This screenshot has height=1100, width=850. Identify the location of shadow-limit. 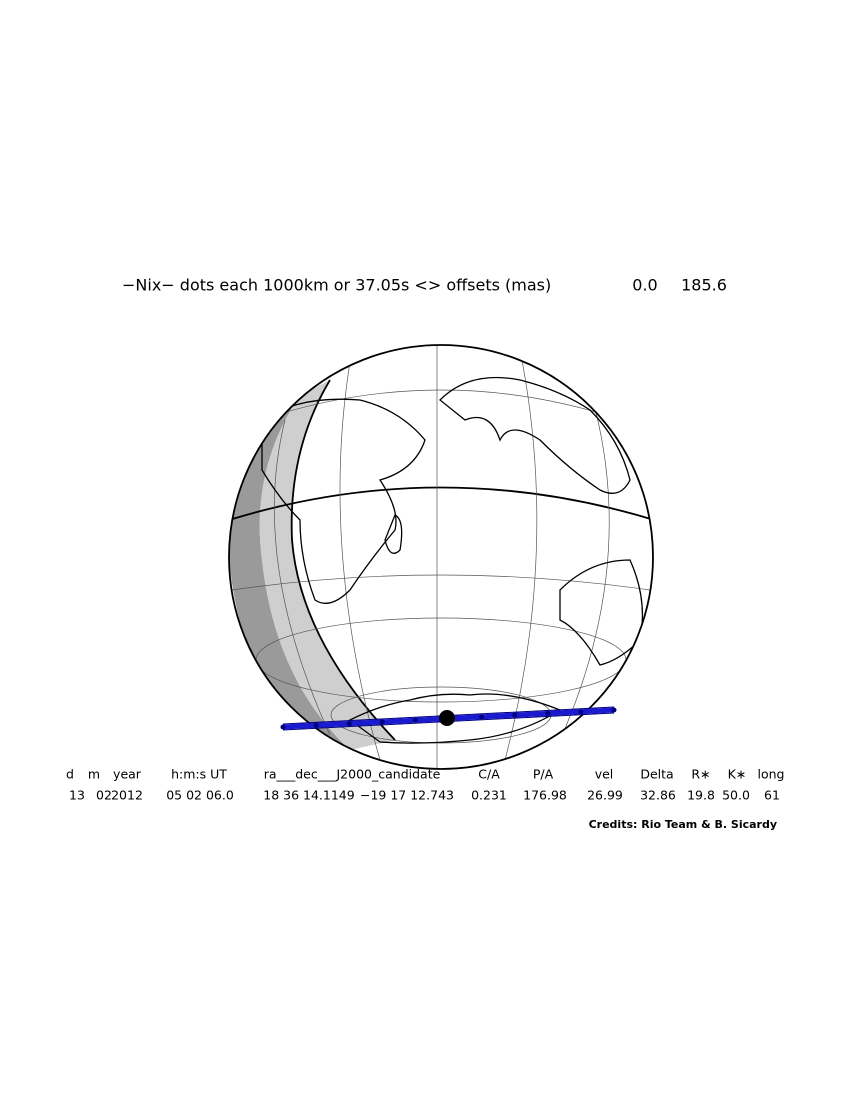
(343, 560).